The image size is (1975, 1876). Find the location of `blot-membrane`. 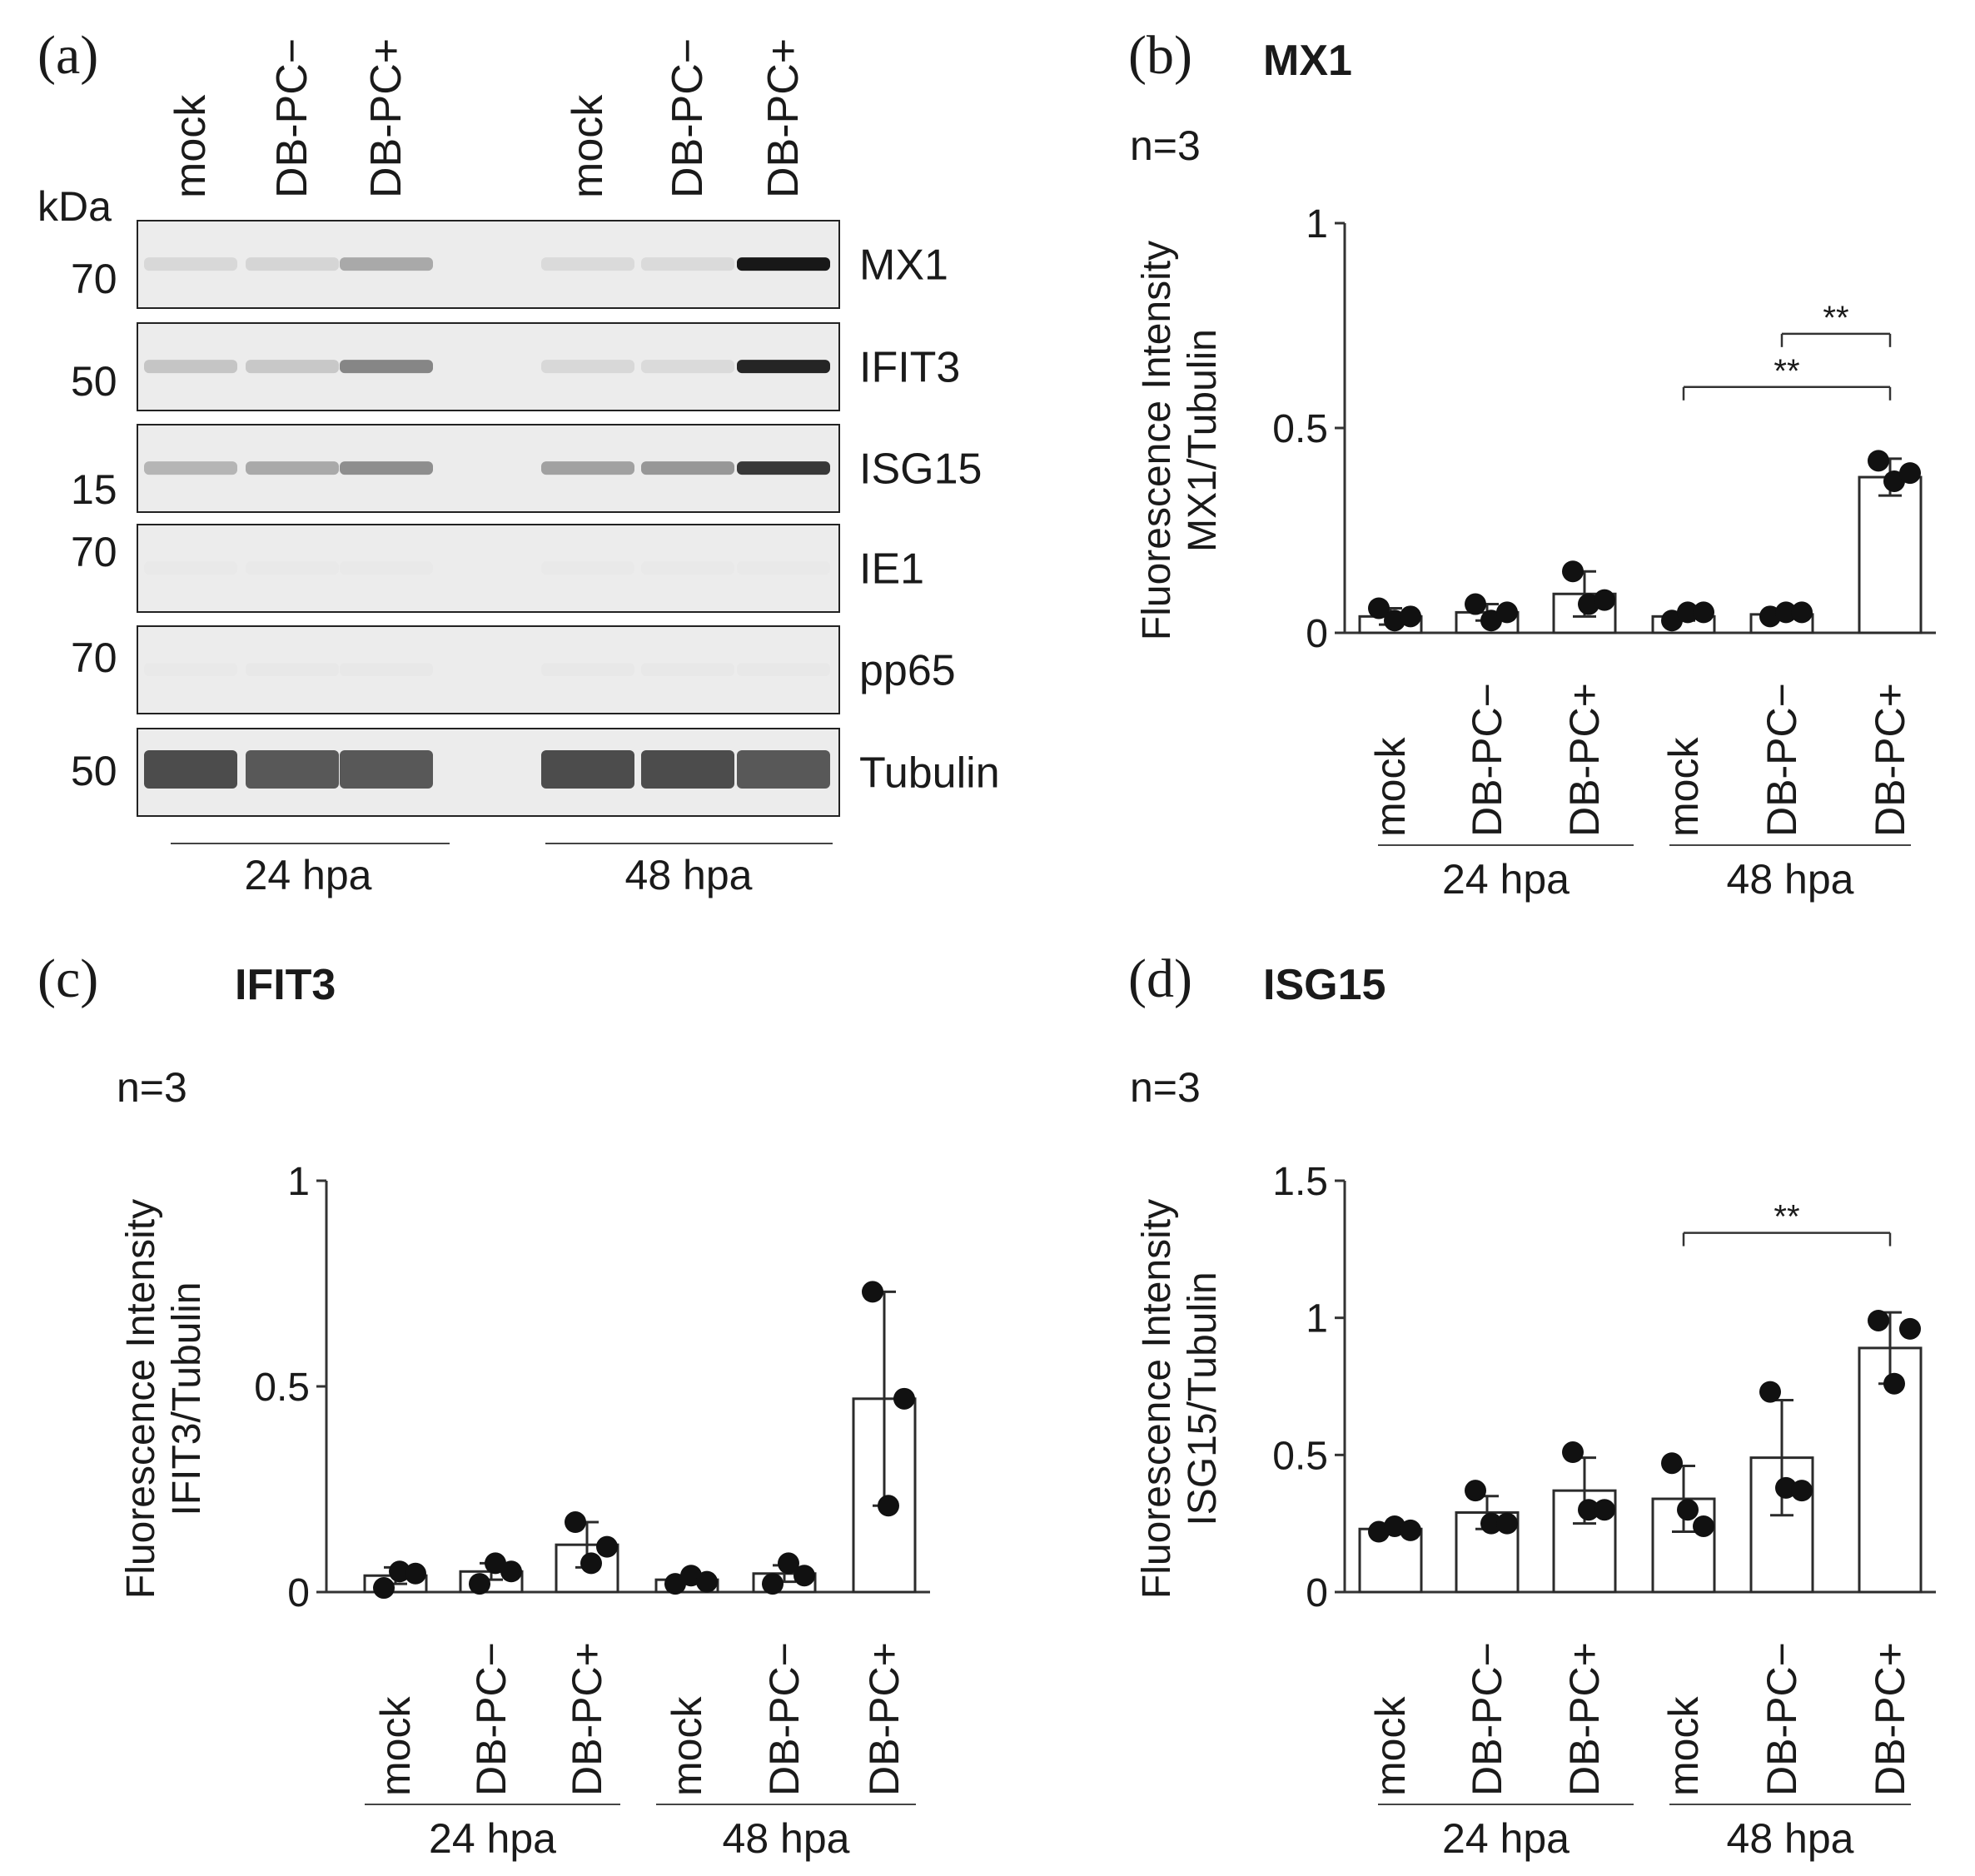

blot-membrane is located at coordinates (489, 568).